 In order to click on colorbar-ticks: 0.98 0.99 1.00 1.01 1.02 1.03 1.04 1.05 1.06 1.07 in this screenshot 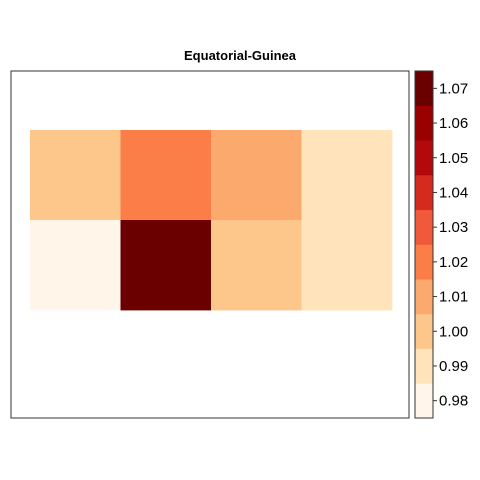, I will do `click(450, 245)`.